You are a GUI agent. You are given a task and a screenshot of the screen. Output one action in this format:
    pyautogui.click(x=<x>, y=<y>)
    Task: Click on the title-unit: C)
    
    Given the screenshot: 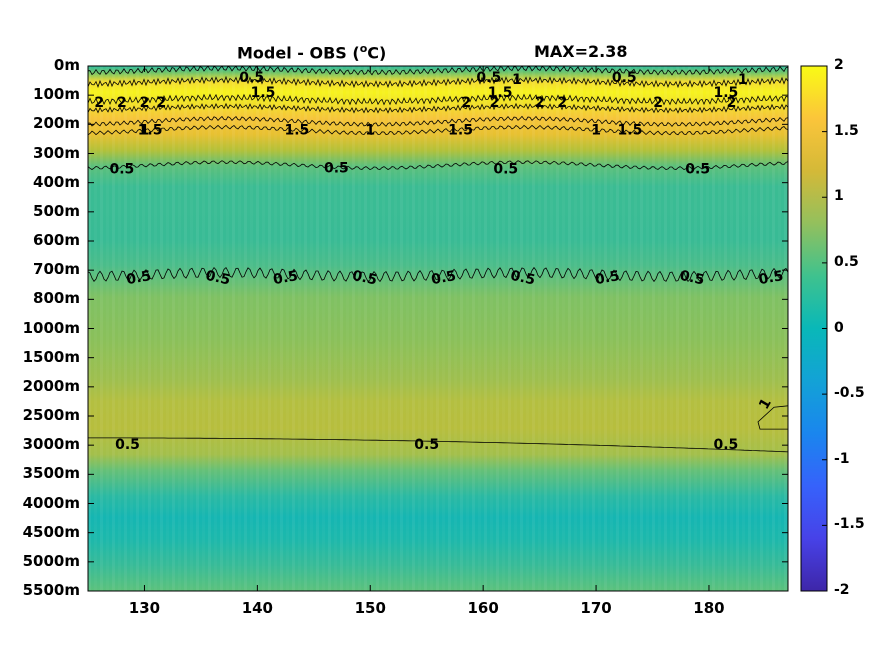 What is the action you would take?
    pyautogui.click(x=377, y=53)
    